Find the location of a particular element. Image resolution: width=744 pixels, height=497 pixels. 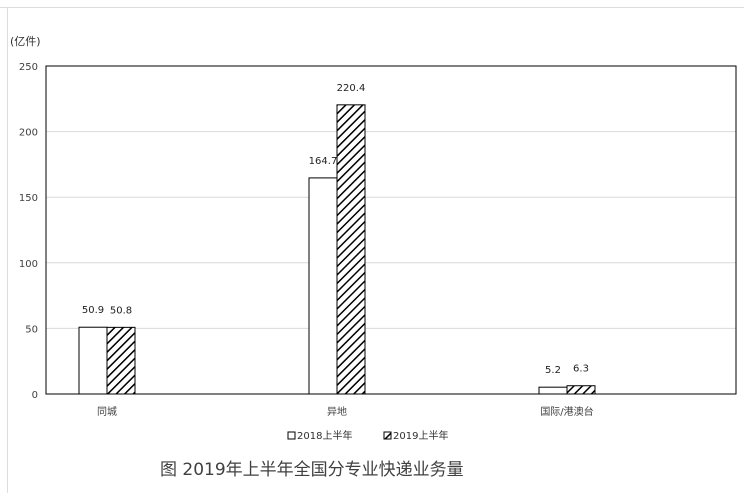

data-label: 164.7 is located at coordinates (323, 161).